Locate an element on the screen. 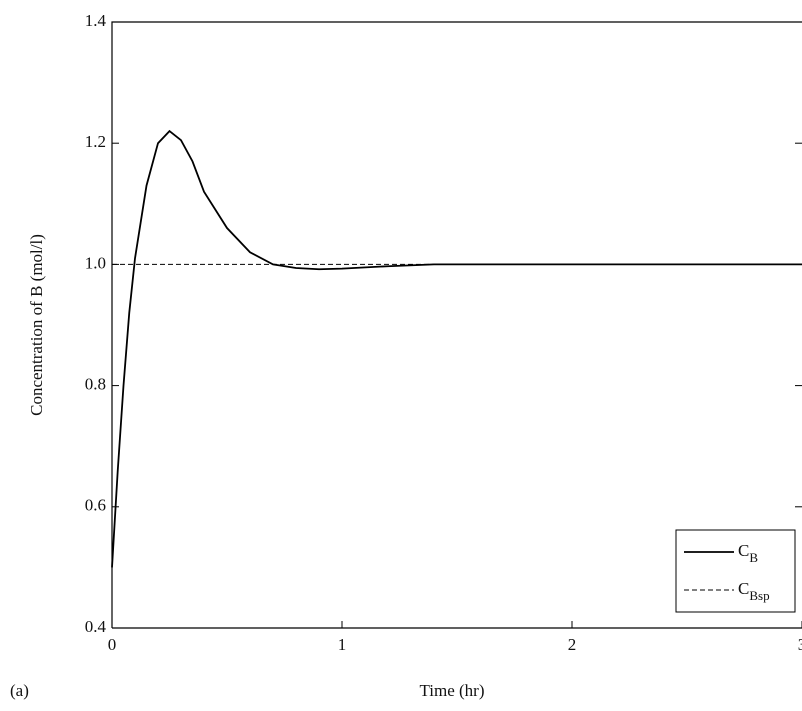 The width and height of the screenshot is (802, 711). x-tick-label: 0 is located at coordinates (112, 644).